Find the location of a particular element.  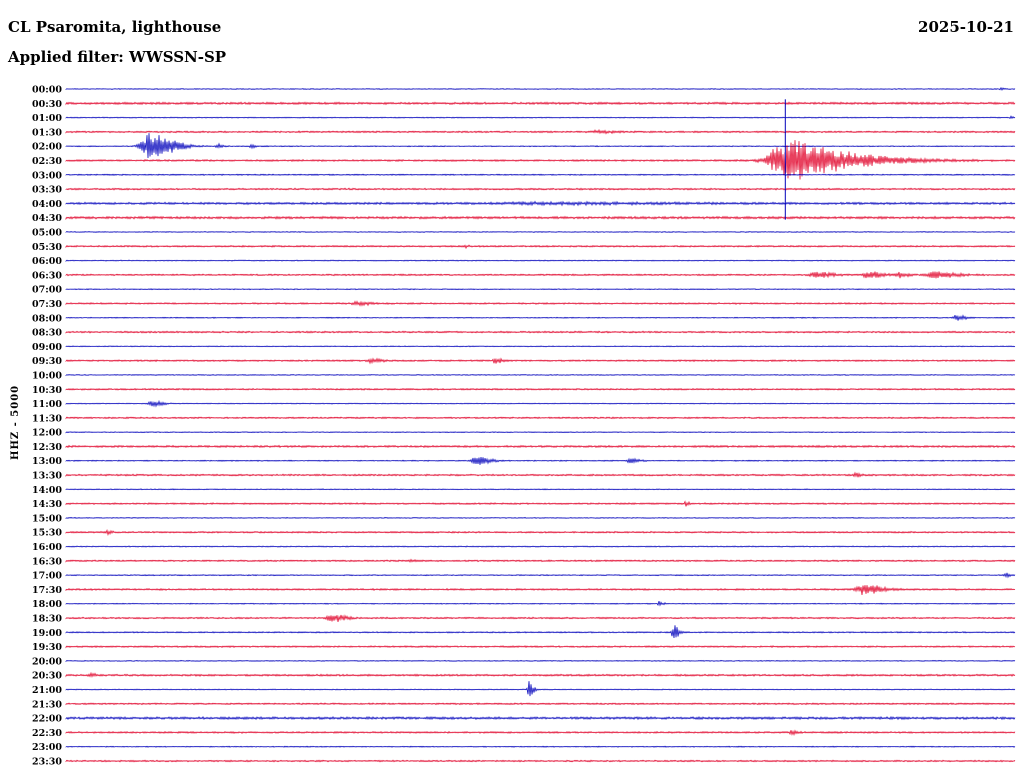

time-tick-label: 18:00 is located at coordinates (47, 604).